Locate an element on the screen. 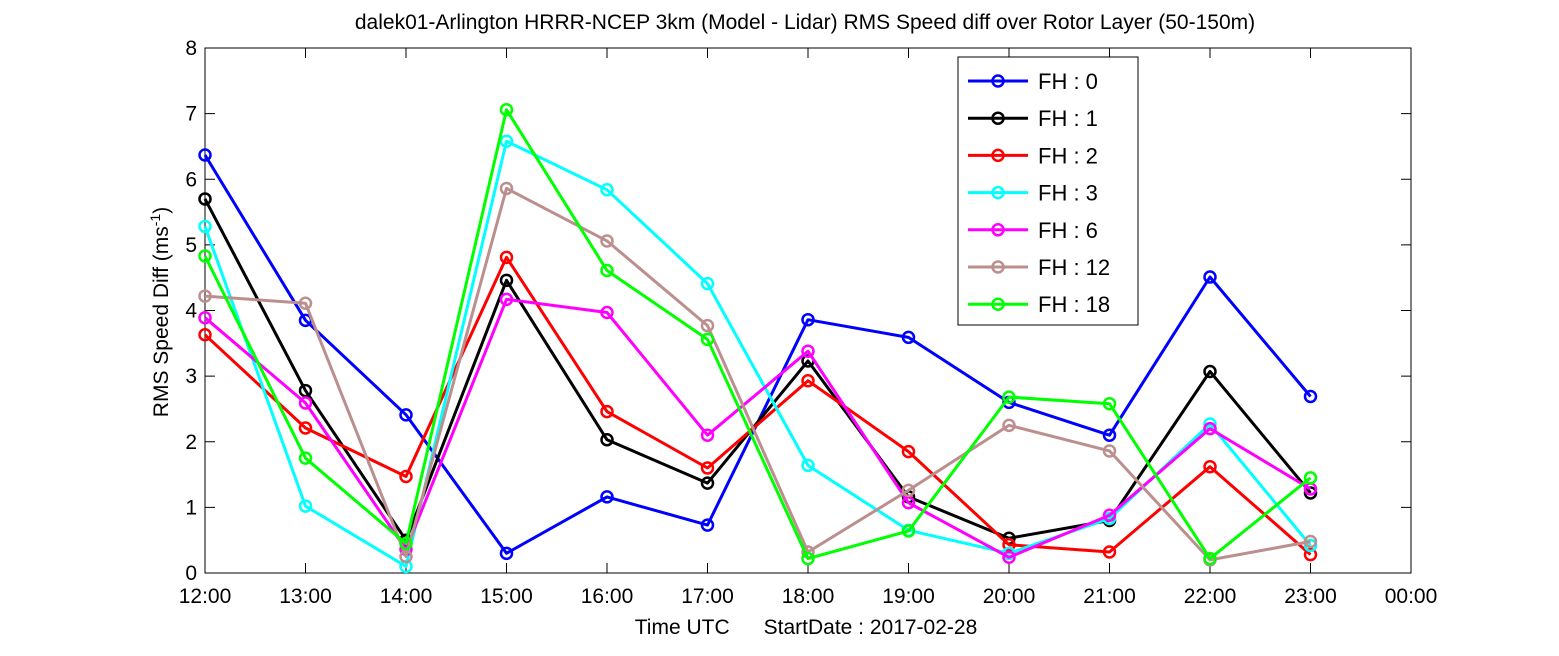 The image size is (1559, 656). x-tick-label: 17:00 is located at coordinates (707, 596).